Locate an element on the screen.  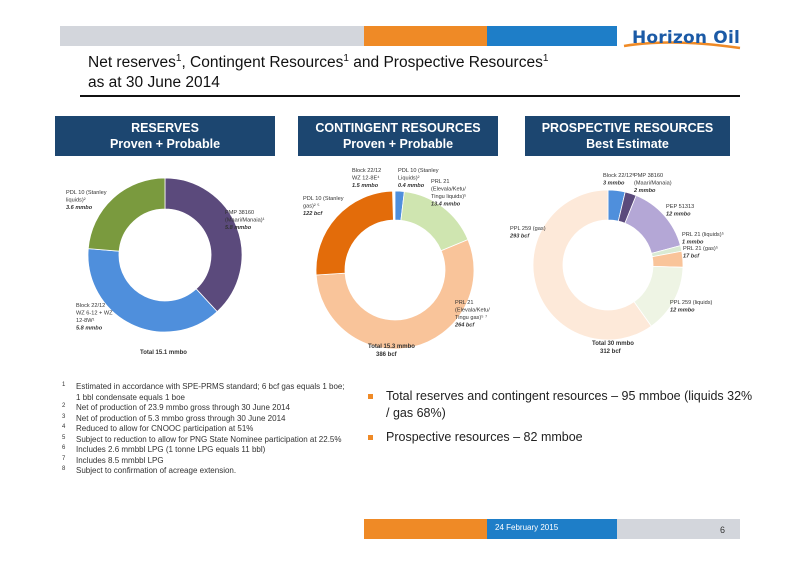
title-part2: , Contingent Resources is located at coordinates (262, 63).